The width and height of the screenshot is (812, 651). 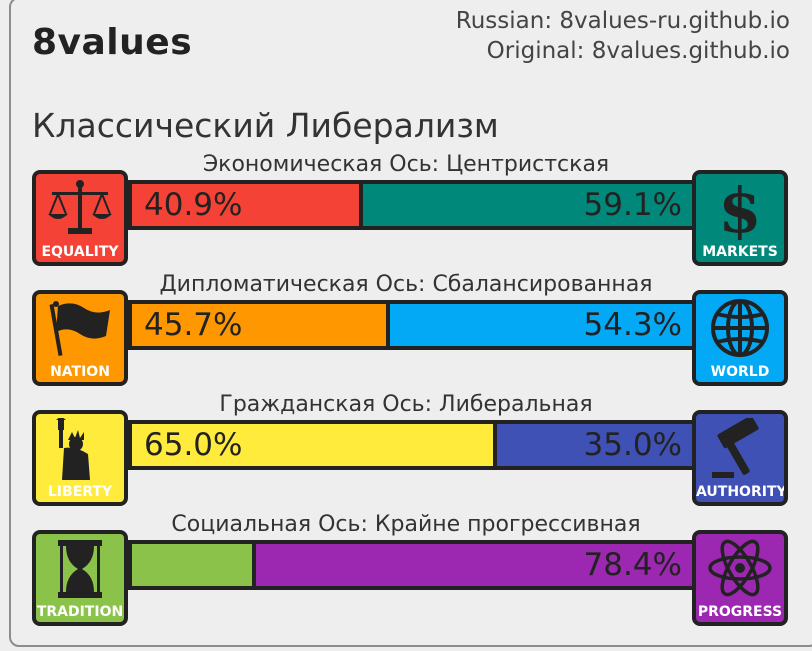 What do you see at coordinates (632, 565) in the screenshot?
I see `progress-percent: 78.4%` at bounding box center [632, 565].